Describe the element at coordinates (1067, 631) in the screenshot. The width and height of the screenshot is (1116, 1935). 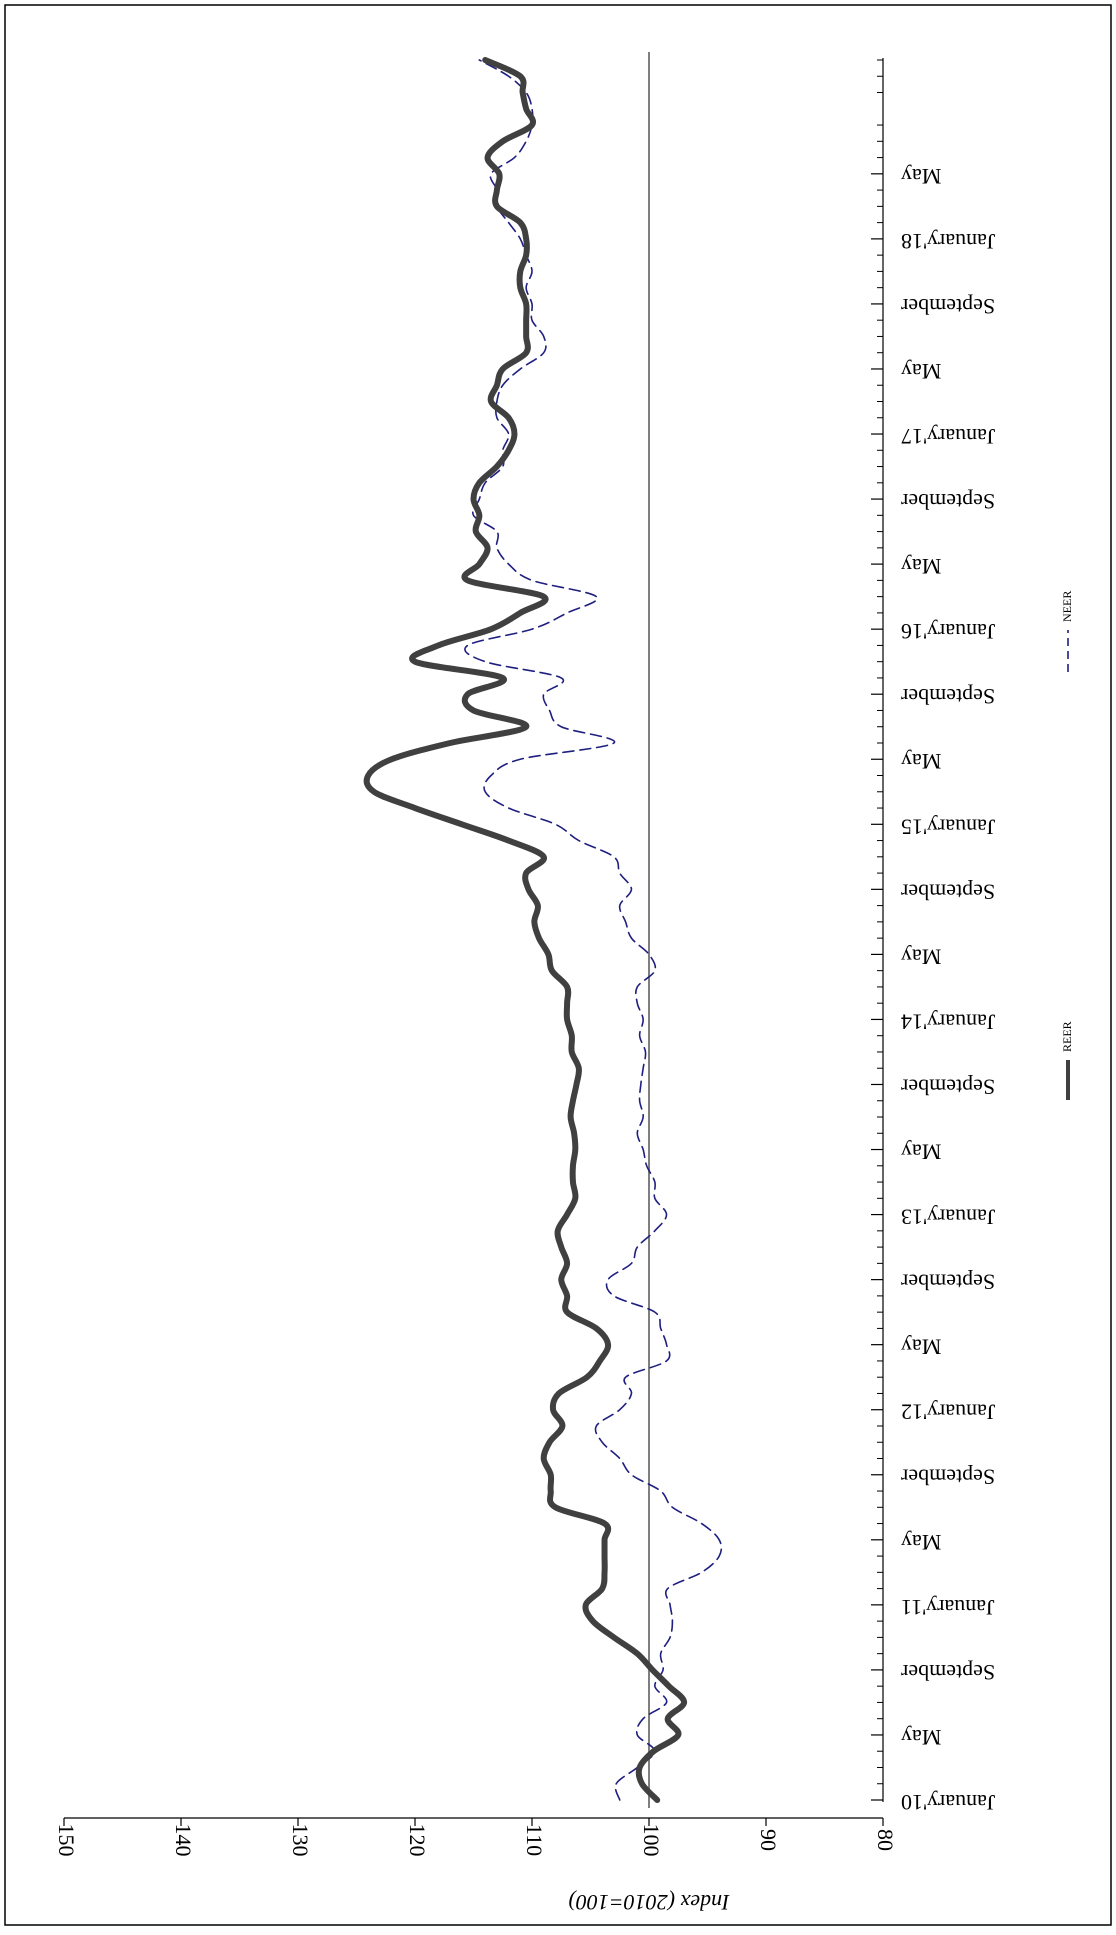
I see `legend-item-neer: NEER` at that location.